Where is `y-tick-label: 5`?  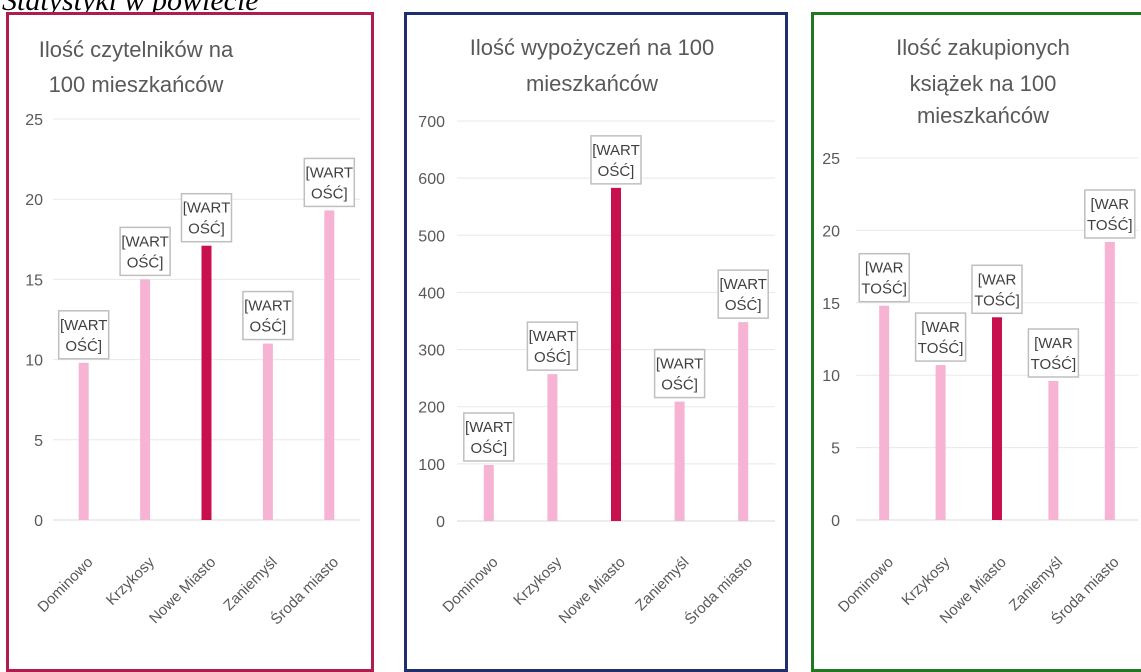
y-tick-label: 5 is located at coordinates (38, 441).